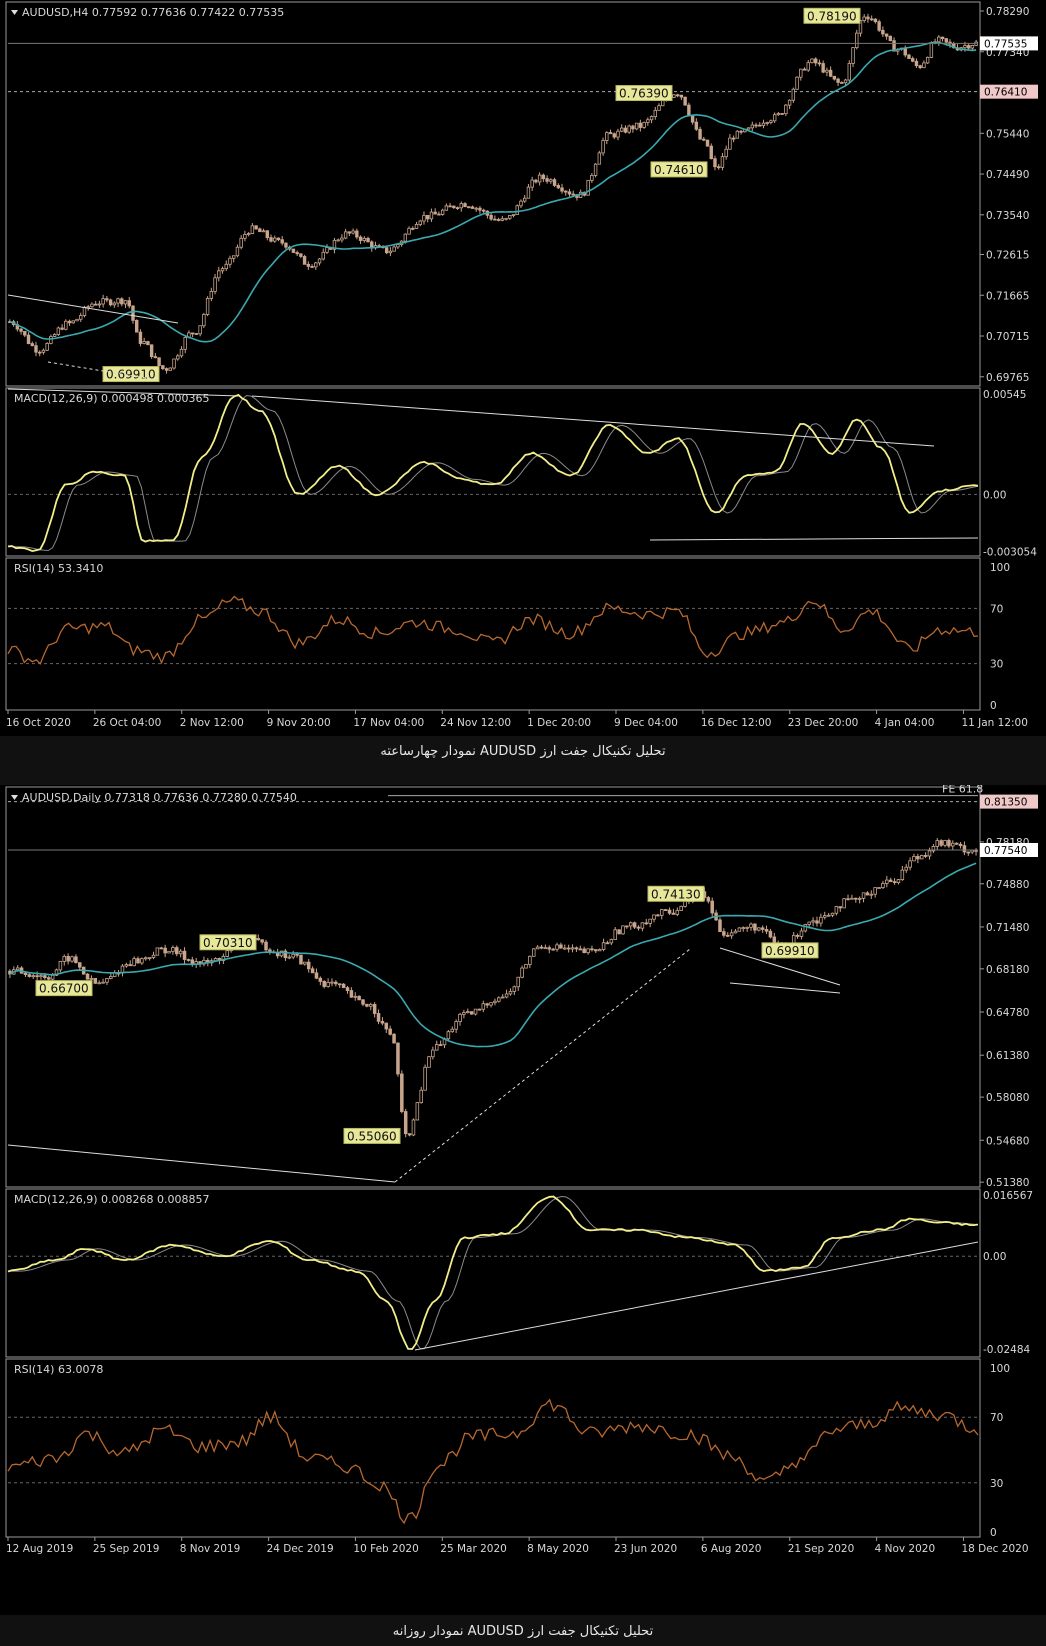  What do you see at coordinates (493, 1273) in the screenshot?
I see `panel-frame` at bounding box center [493, 1273].